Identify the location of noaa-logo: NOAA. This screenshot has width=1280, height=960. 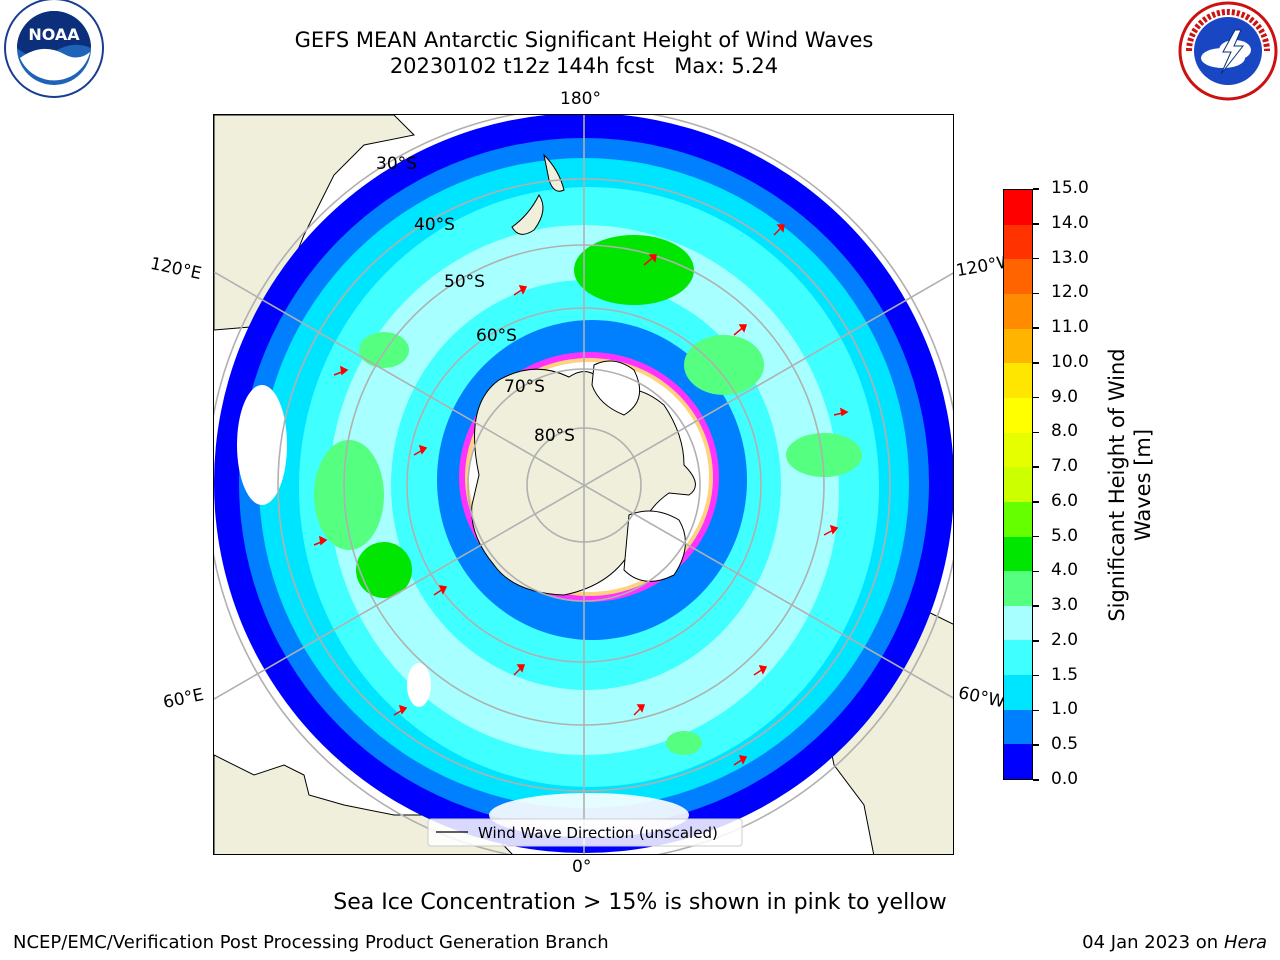
(54, 50).